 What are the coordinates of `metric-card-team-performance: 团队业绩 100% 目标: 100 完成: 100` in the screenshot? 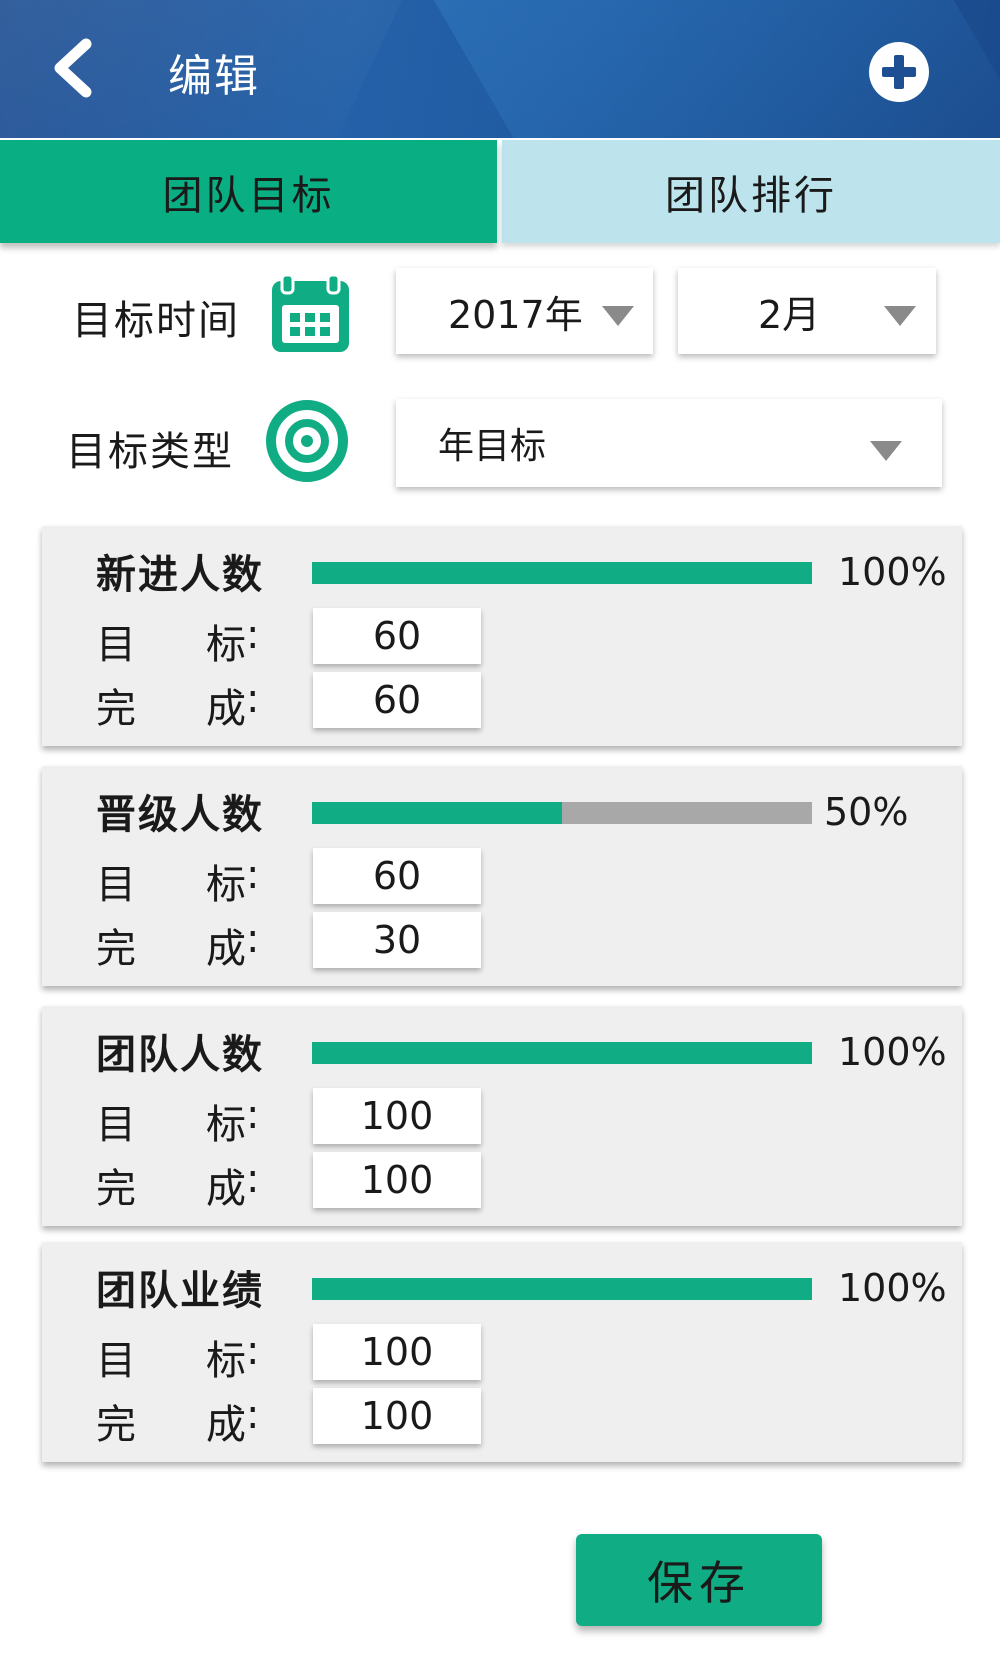 It's located at (502, 1352).